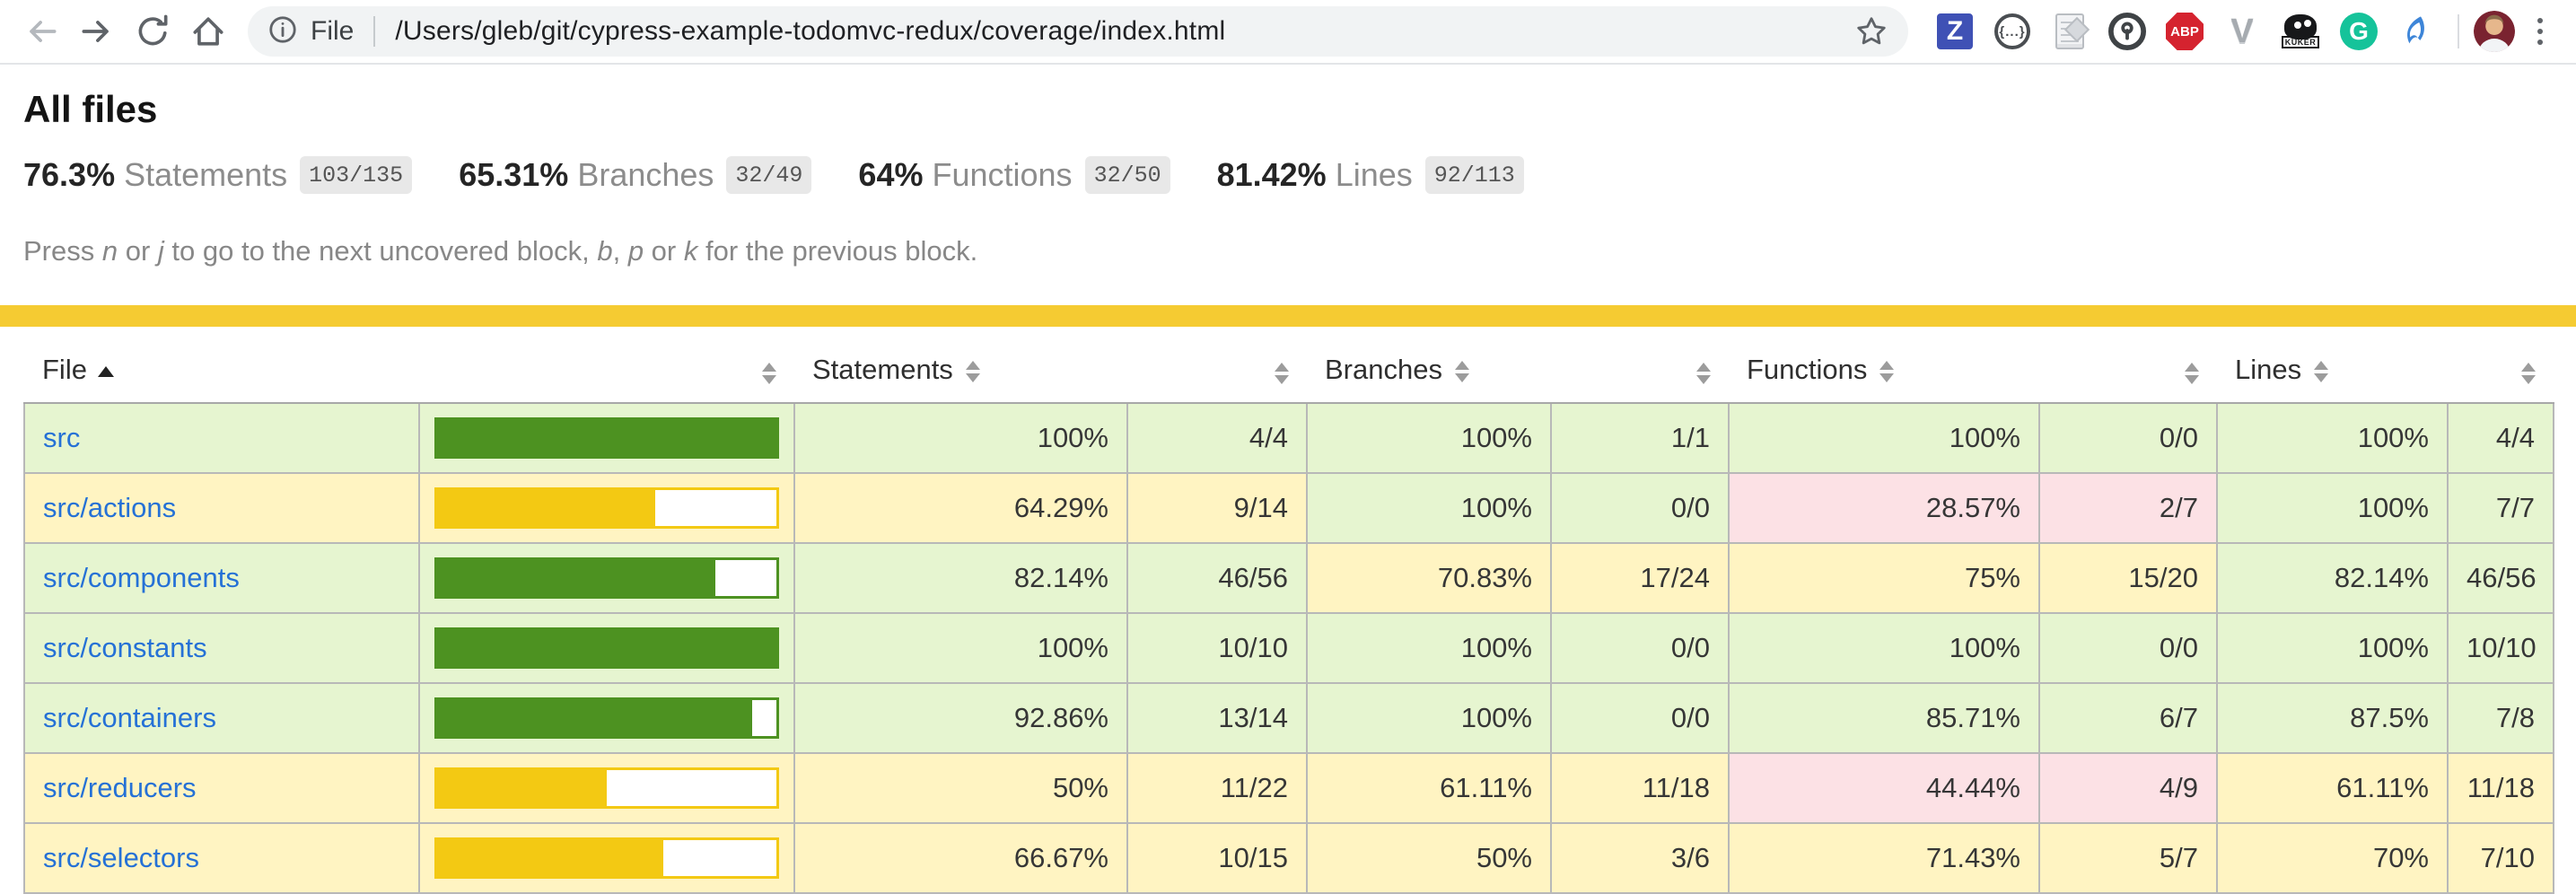 The width and height of the screenshot is (2576, 894). Describe the element at coordinates (2128, 371) in the screenshot. I see `header-functions-frac` at that location.